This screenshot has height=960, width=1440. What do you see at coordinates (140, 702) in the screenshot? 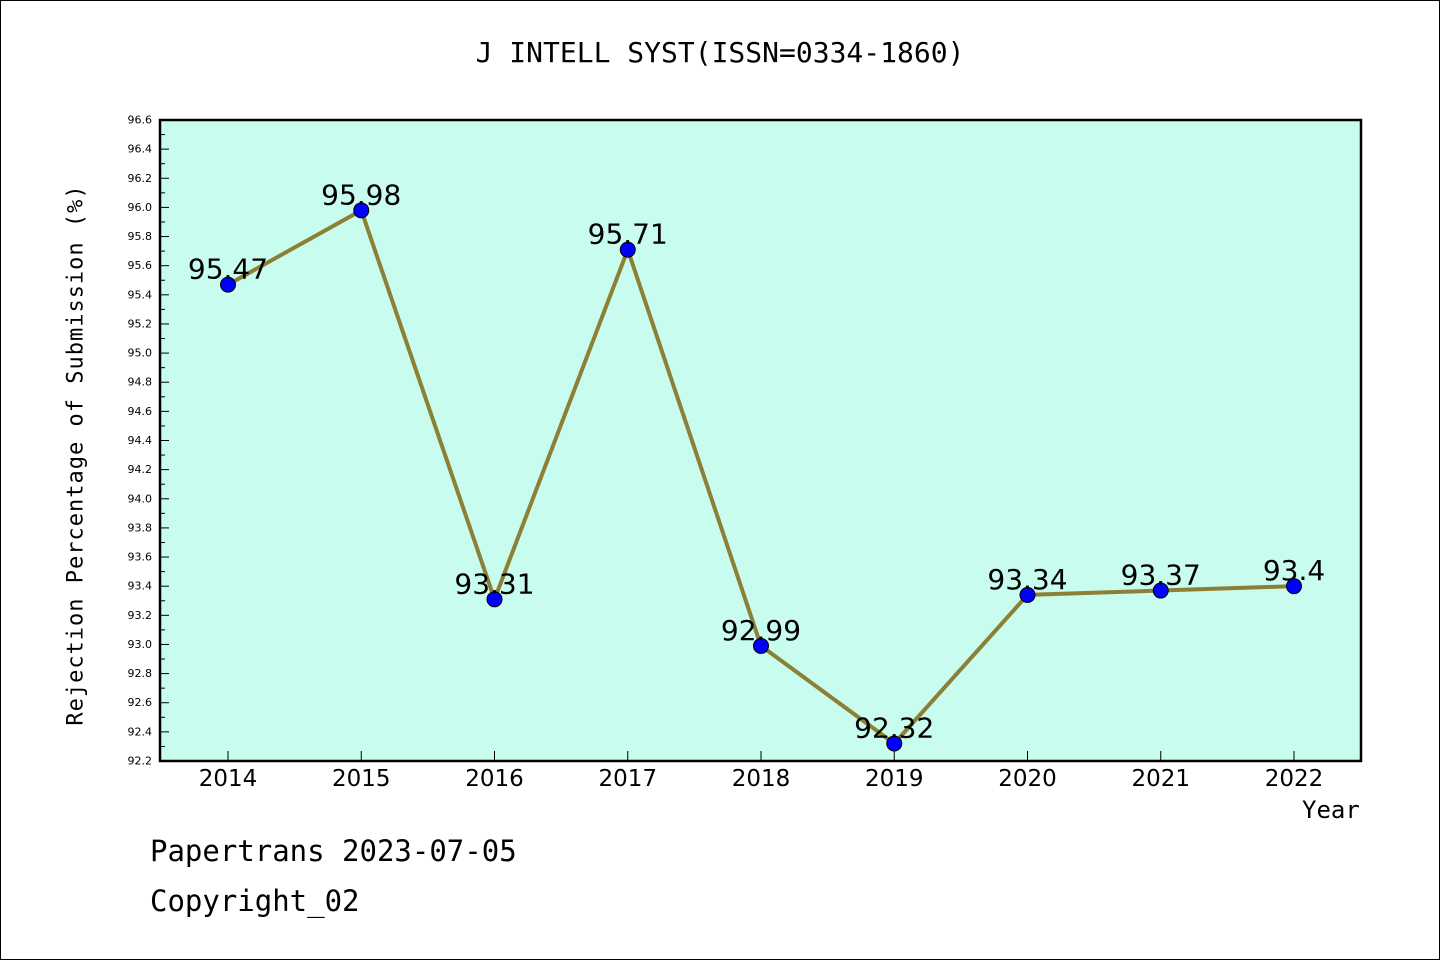
I see `y-tick-label: 92.6` at bounding box center [140, 702].